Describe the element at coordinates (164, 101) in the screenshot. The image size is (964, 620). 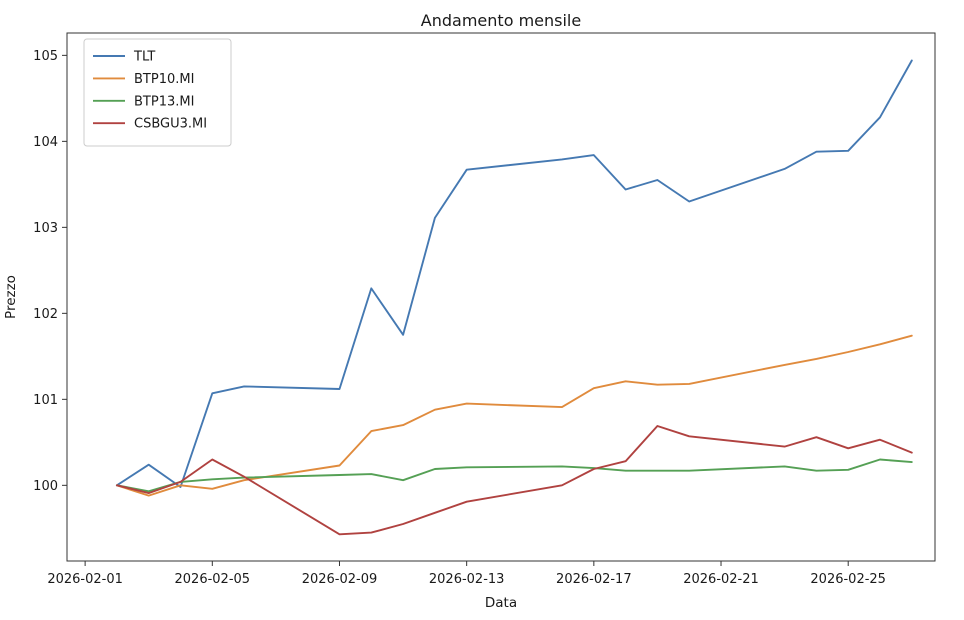
I see `legend-label-BTP13.MI: BTP13.MI` at that location.